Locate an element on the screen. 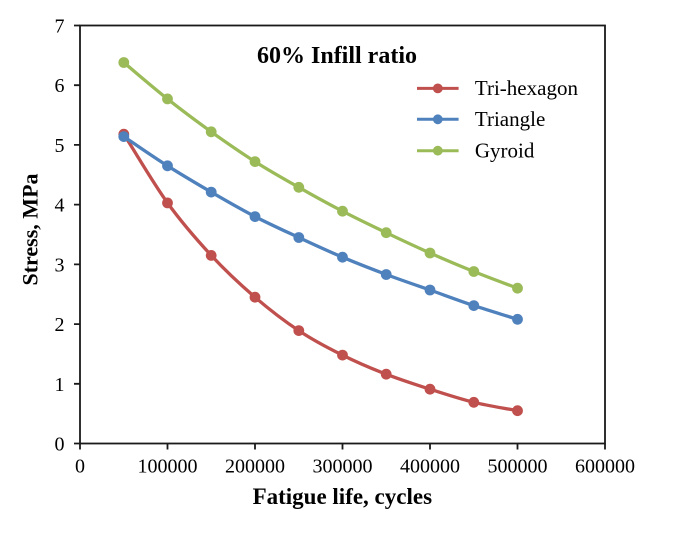 The image size is (700, 536). svg-text: 1 is located at coordinates (60, 385).